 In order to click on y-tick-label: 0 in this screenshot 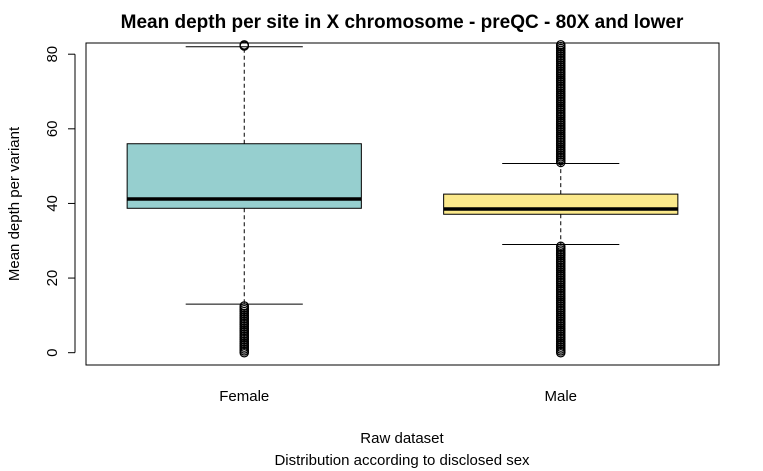, I will do `click(52, 353)`.